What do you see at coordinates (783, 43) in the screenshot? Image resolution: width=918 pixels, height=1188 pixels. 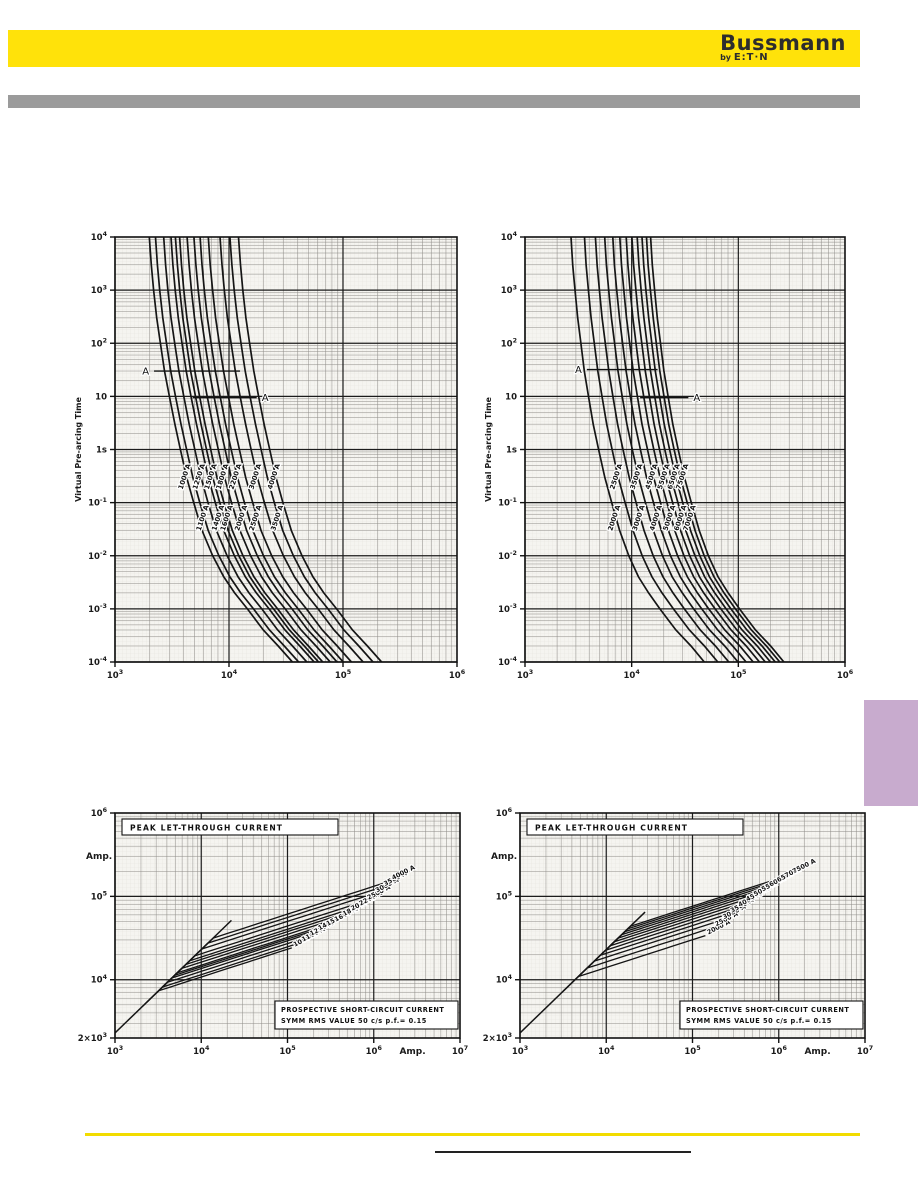 I see `brand-text: Bussmann` at bounding box center [783, 43].